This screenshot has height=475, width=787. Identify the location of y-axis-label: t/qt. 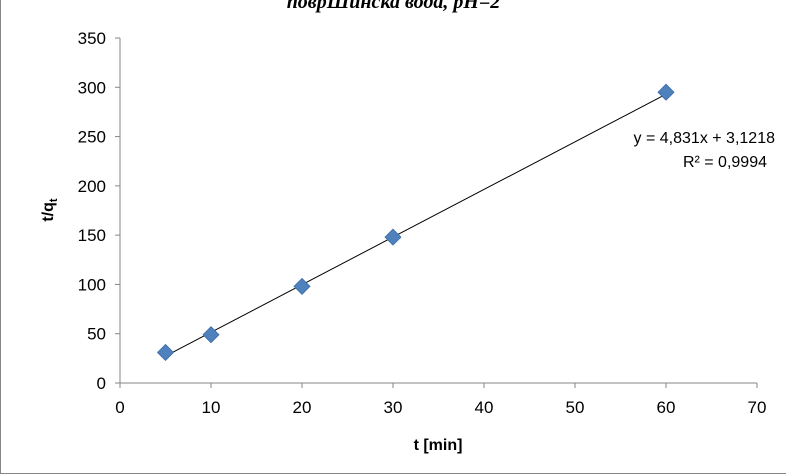
(50, 210).